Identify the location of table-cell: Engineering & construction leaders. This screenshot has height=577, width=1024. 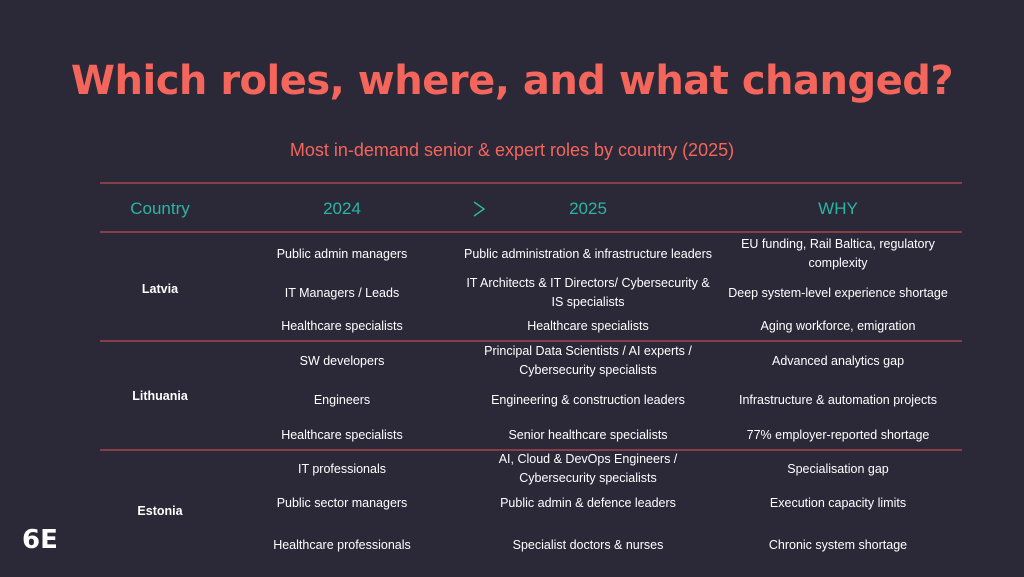
(588, 399).